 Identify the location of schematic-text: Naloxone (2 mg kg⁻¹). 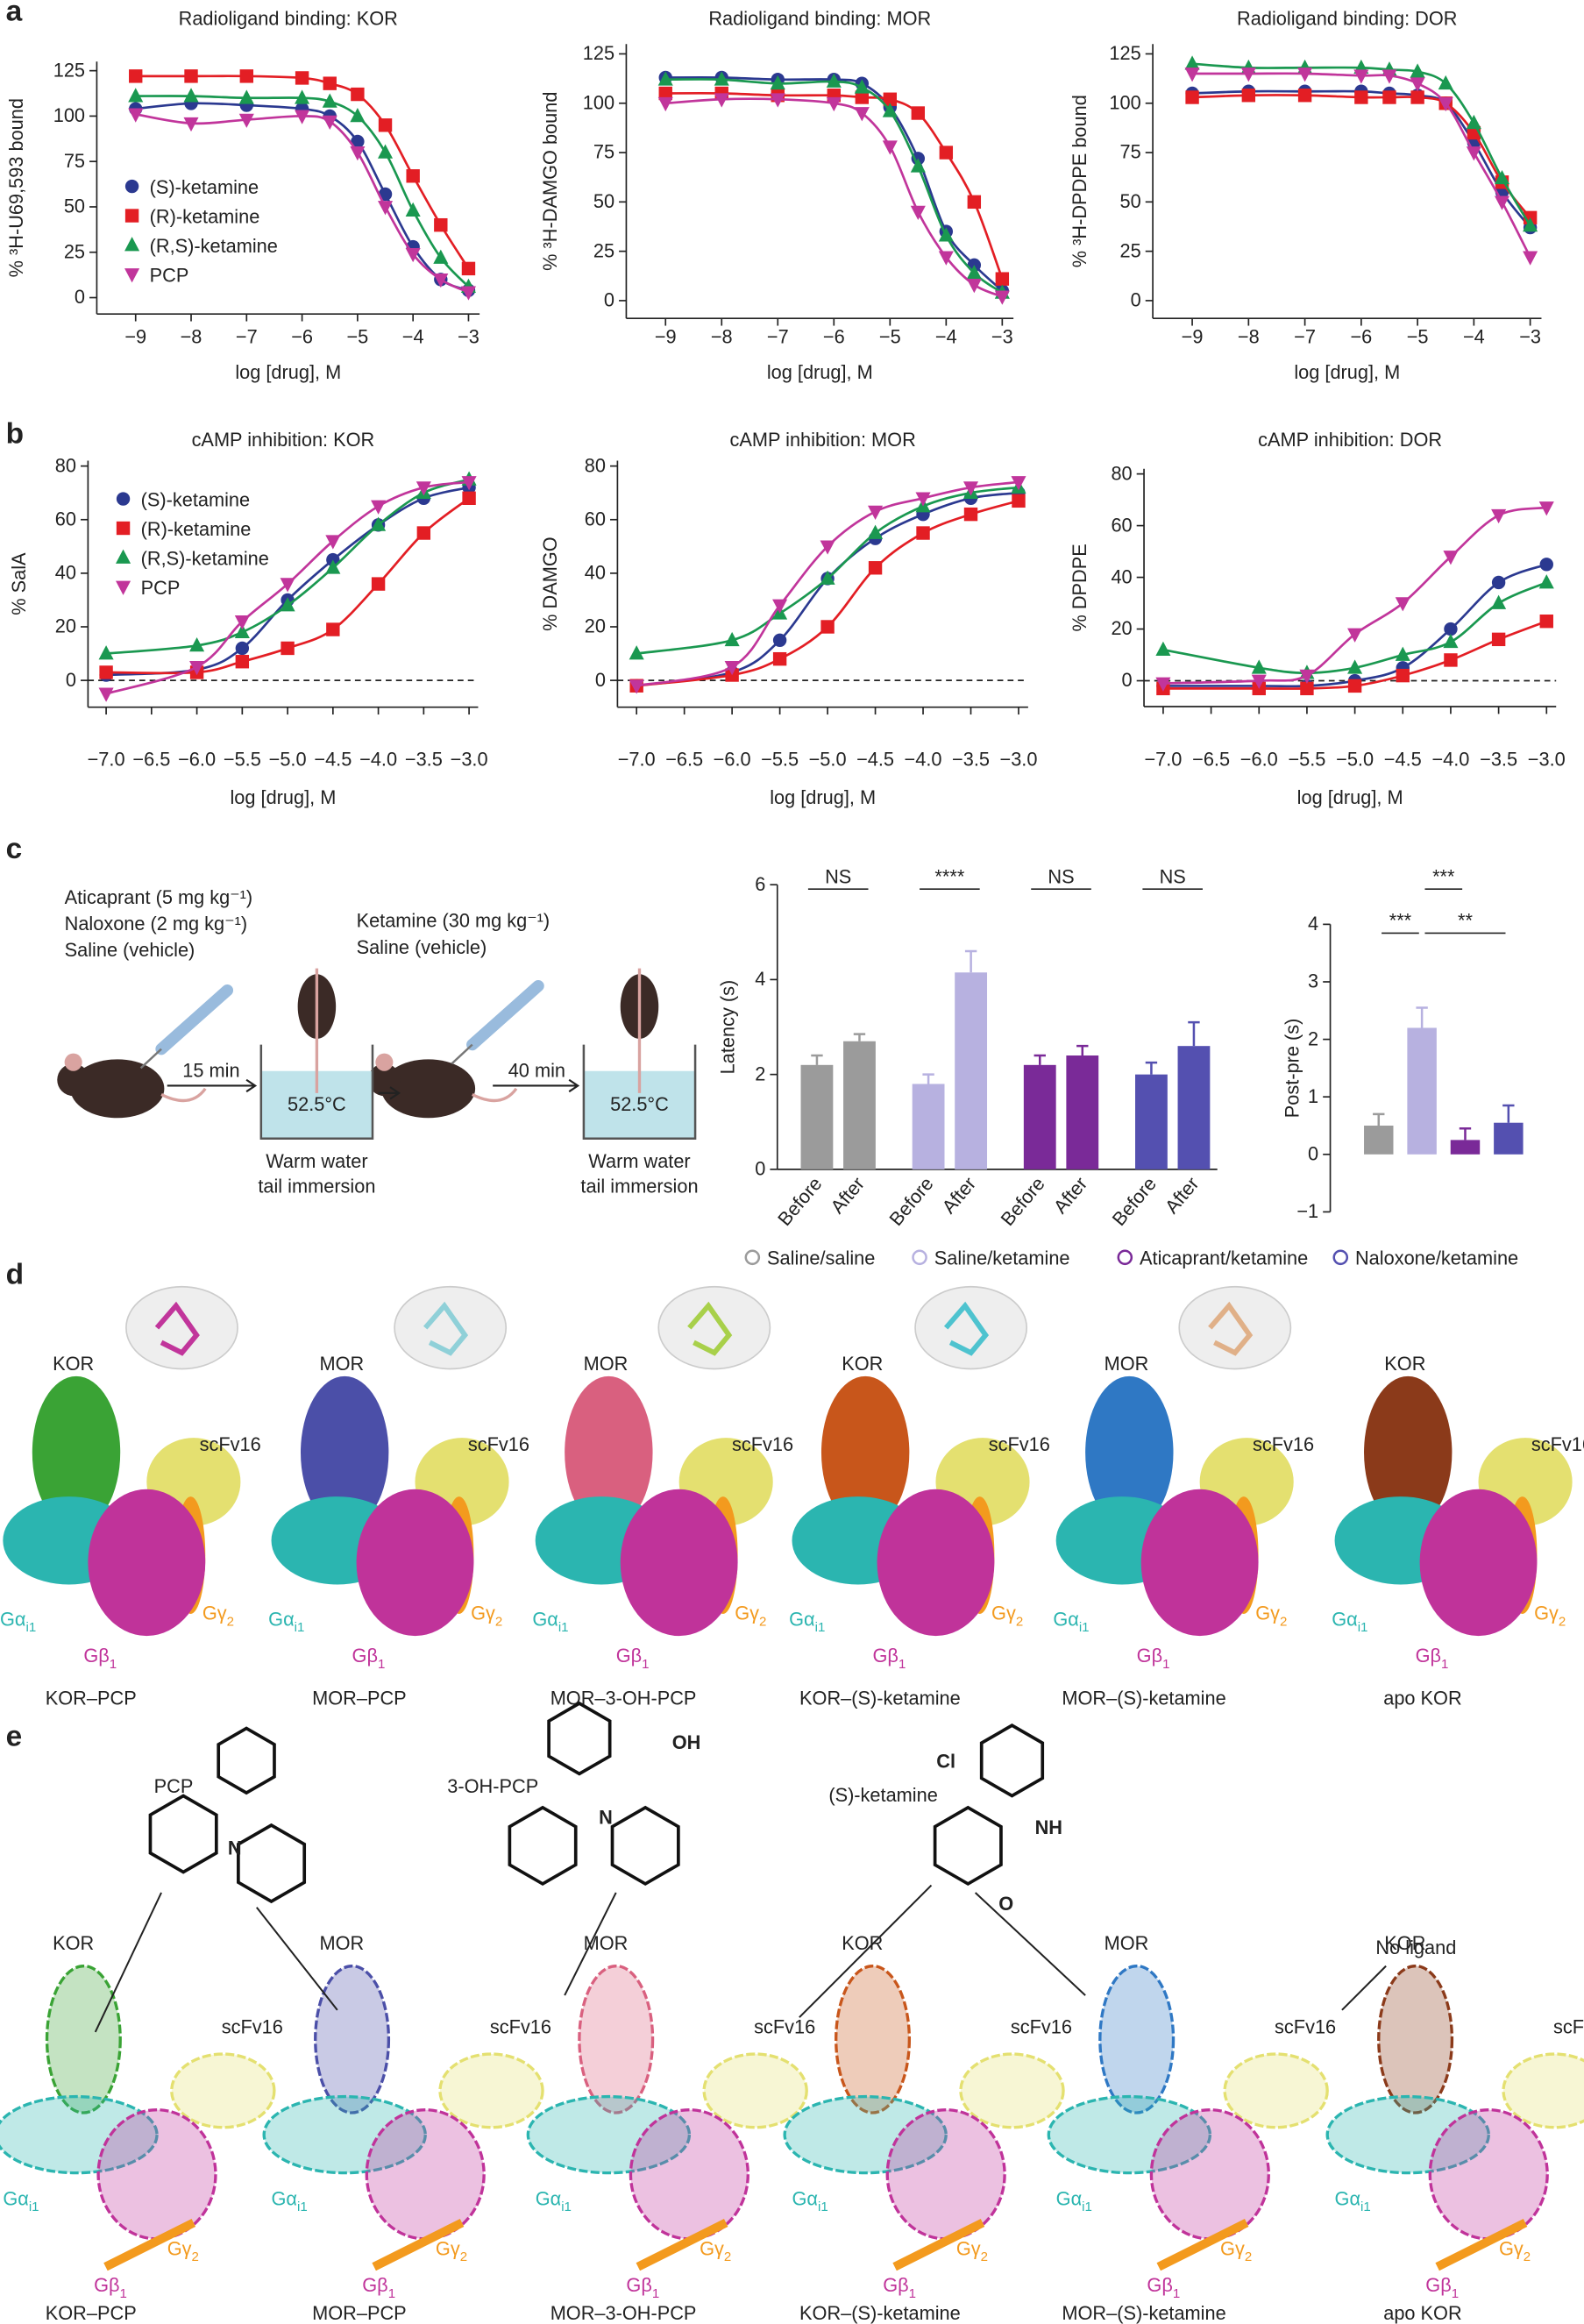
(156, 924).